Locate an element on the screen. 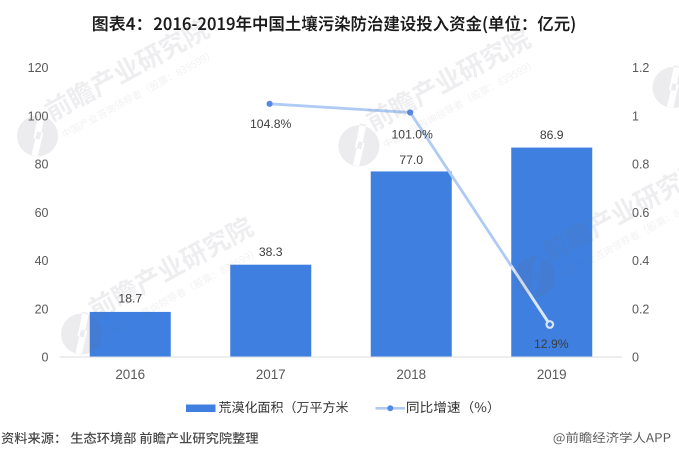 This screenshot has width=679, height=456. svg-text: 20 is located at coordinates (42, 309).